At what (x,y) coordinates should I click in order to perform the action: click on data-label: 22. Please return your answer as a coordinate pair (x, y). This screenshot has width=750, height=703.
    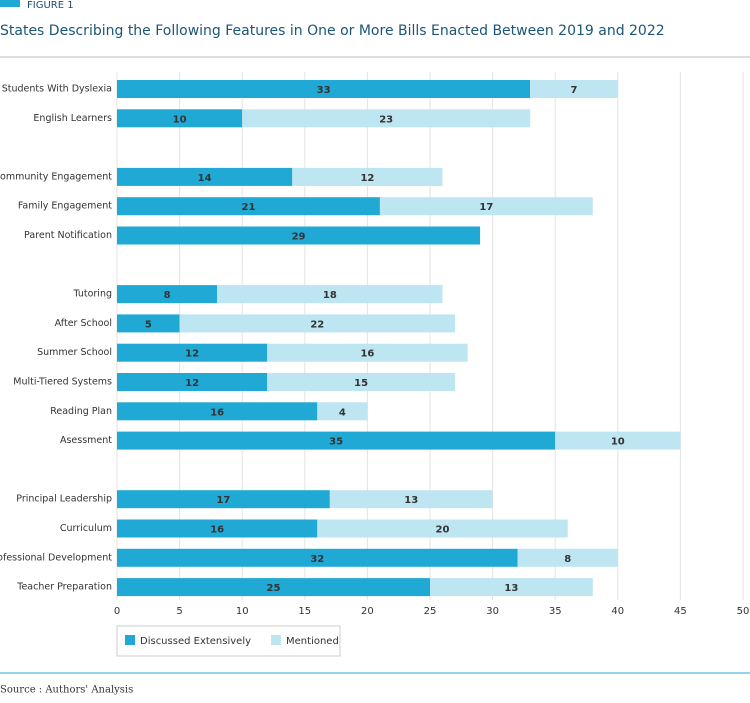
    Looking at the image, I should click on (317, 324).